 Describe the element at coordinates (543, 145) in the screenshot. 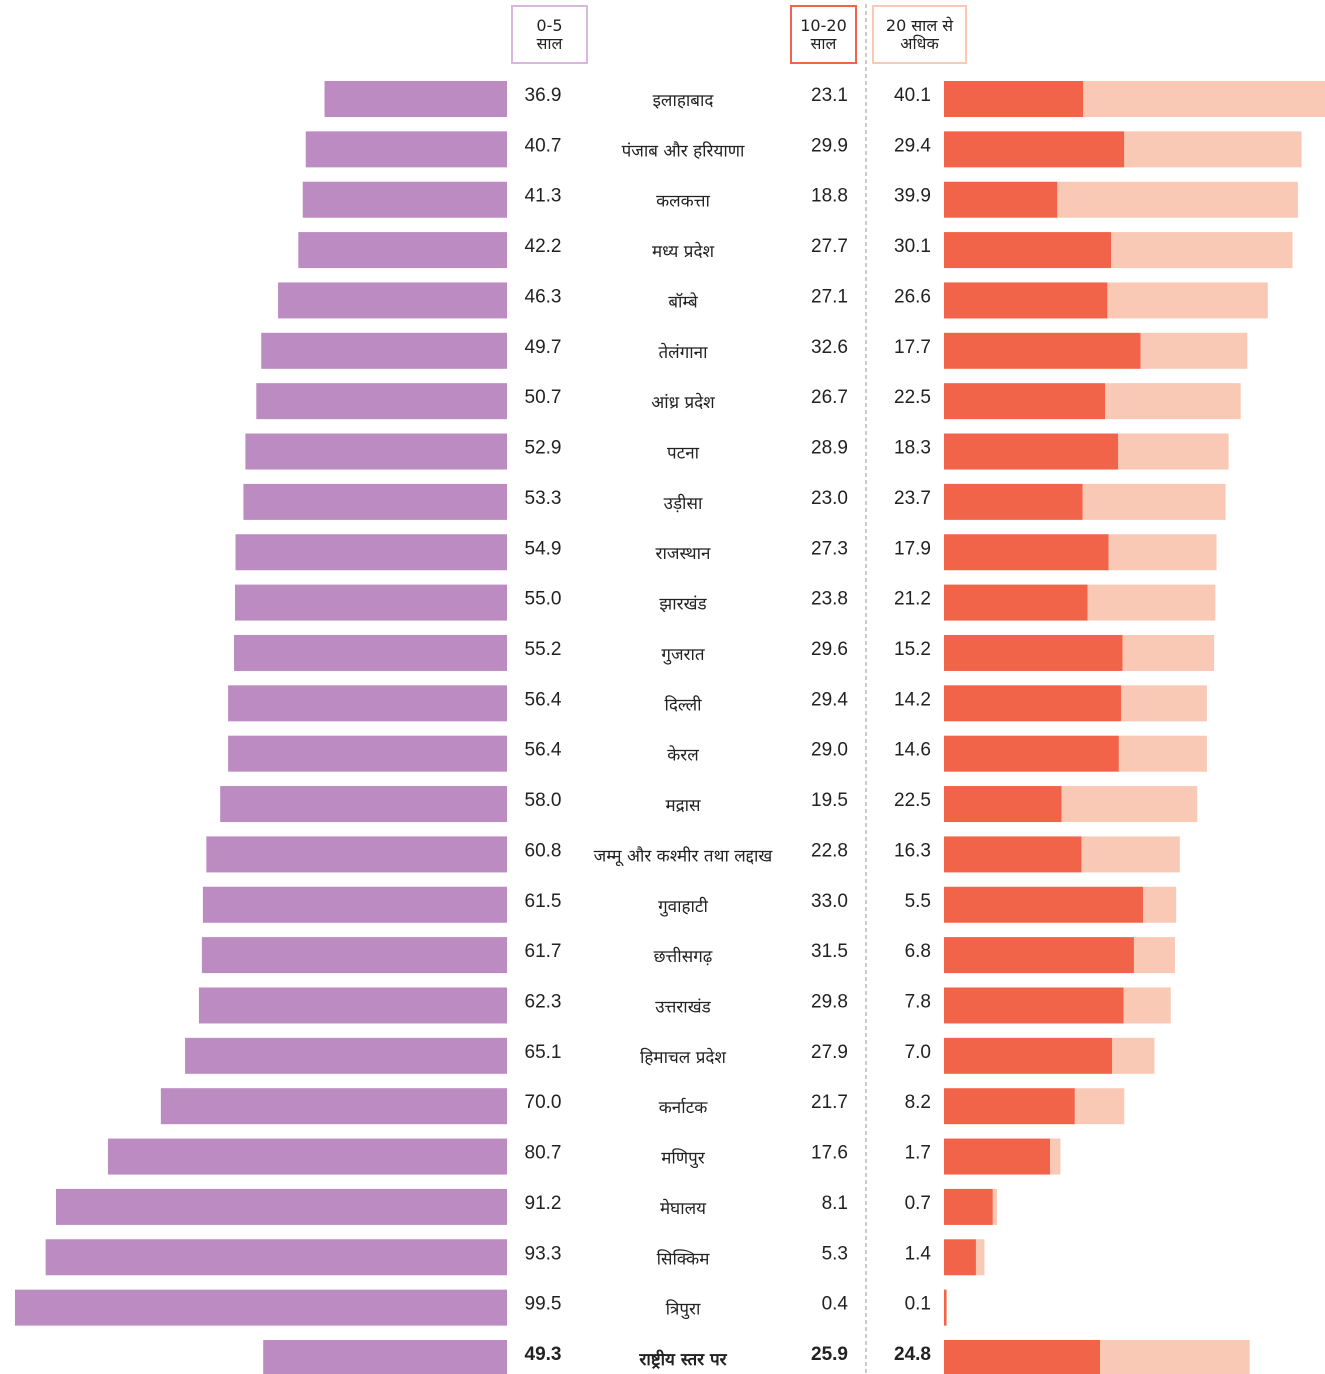

I see `value-label: 40.7` at that location.